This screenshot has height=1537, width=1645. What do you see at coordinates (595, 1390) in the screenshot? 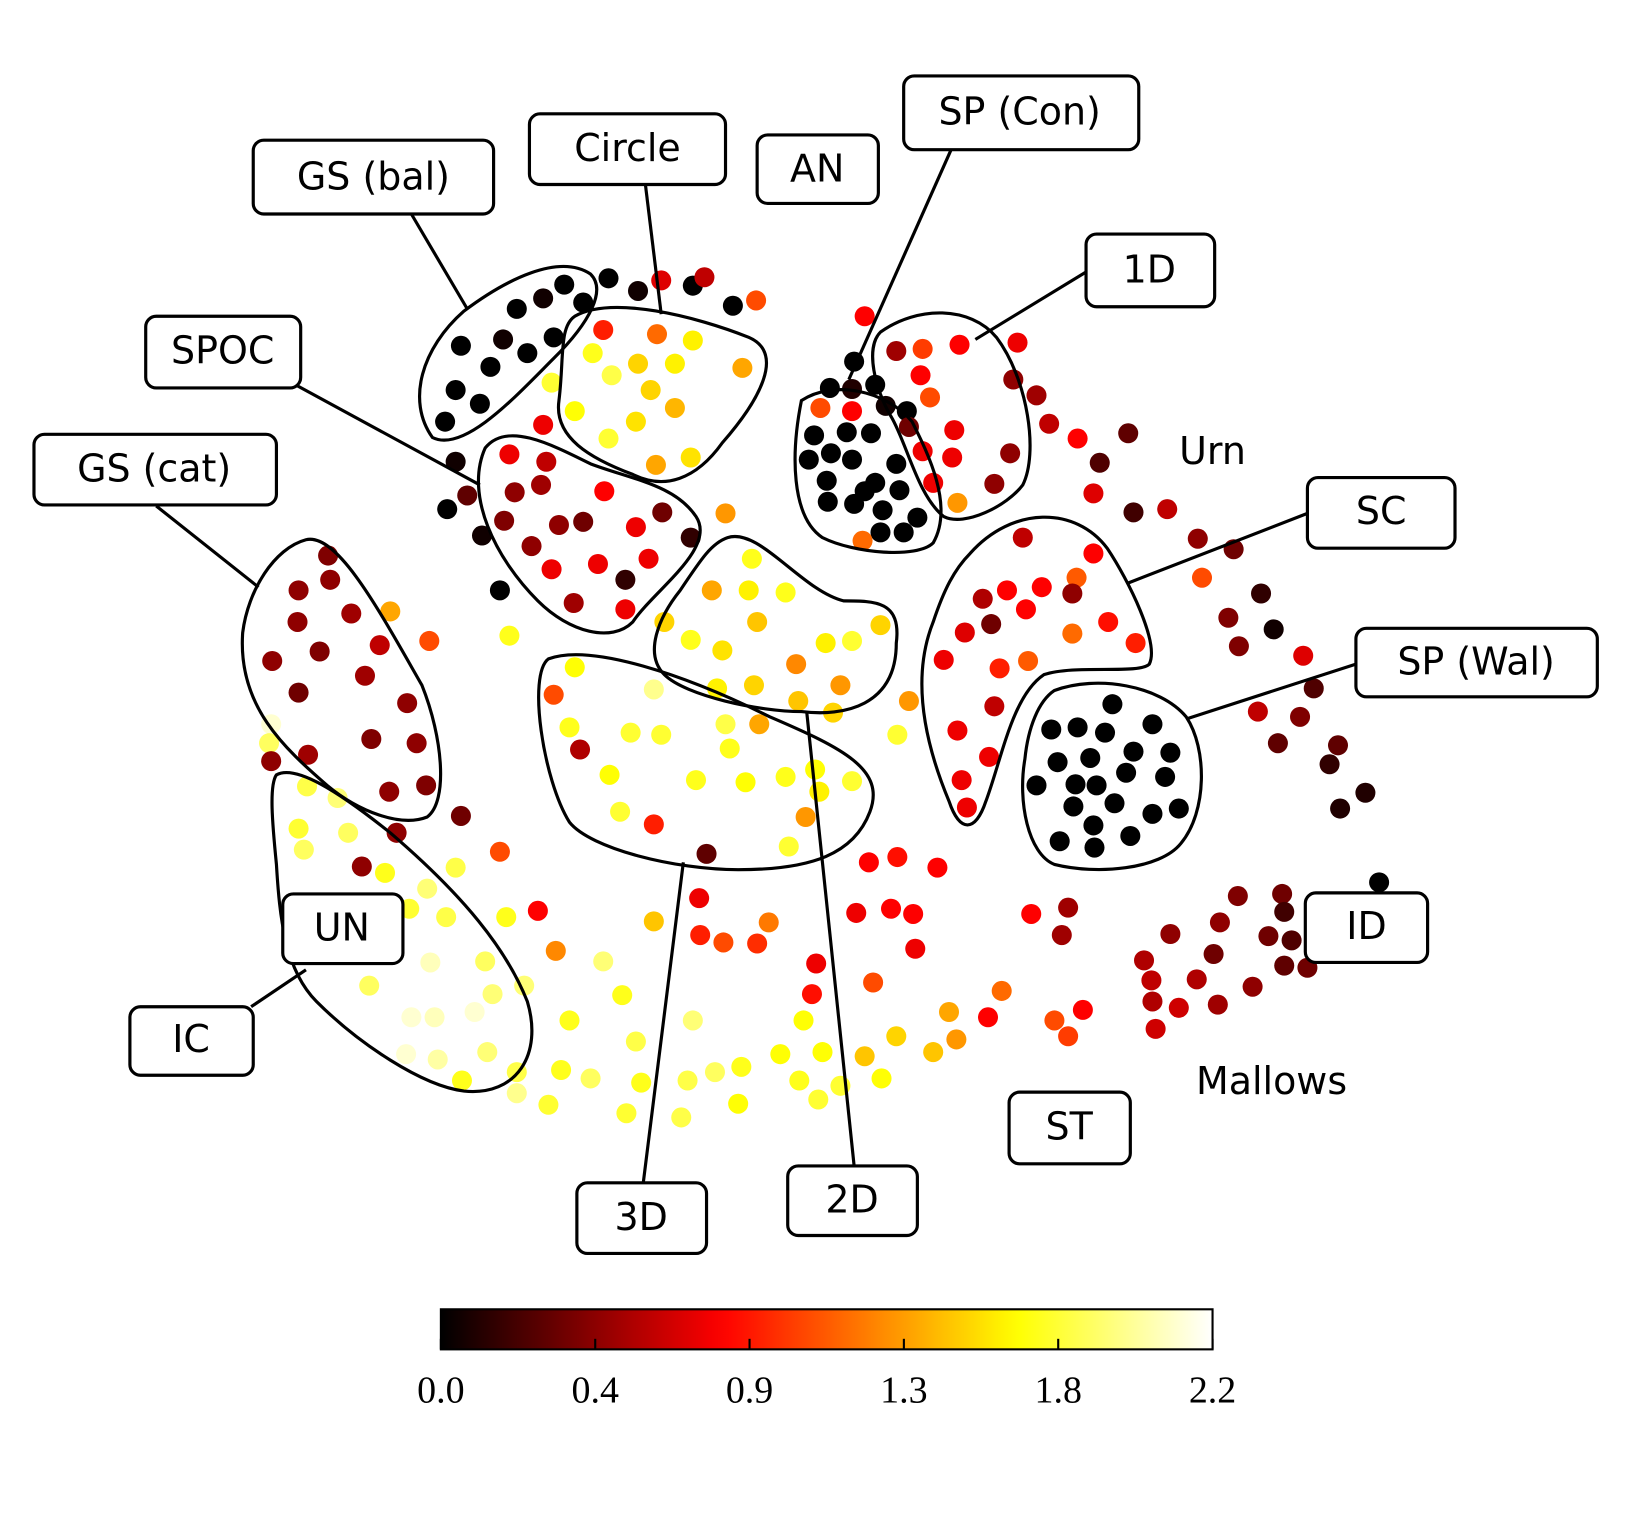
I see `colorbar-tick-label: 0.4` at bounding box center [595, 1390].